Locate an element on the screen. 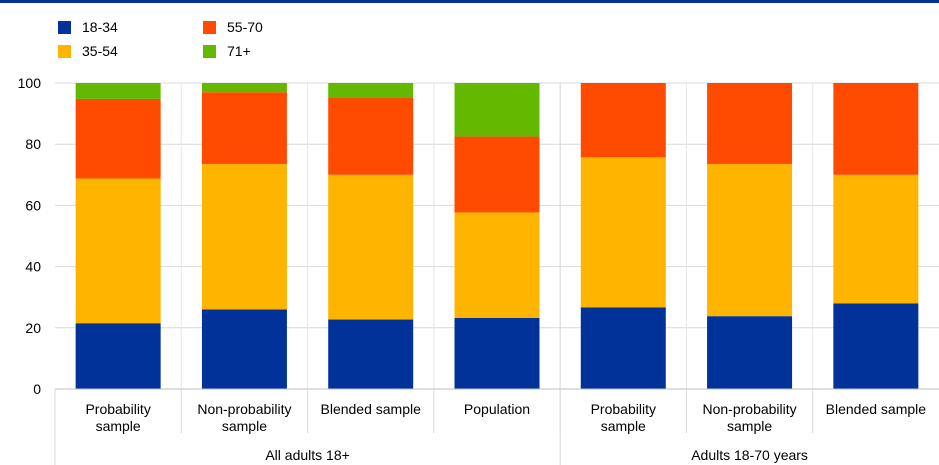 The image size is (939, 465). category-label-2: Blended sample is located at coordinates (371, 409).